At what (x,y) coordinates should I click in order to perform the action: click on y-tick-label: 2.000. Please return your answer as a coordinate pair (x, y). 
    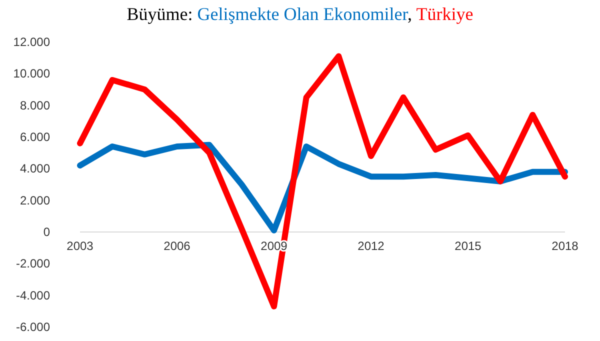
    Looking at the image, I should click on (35, 200).